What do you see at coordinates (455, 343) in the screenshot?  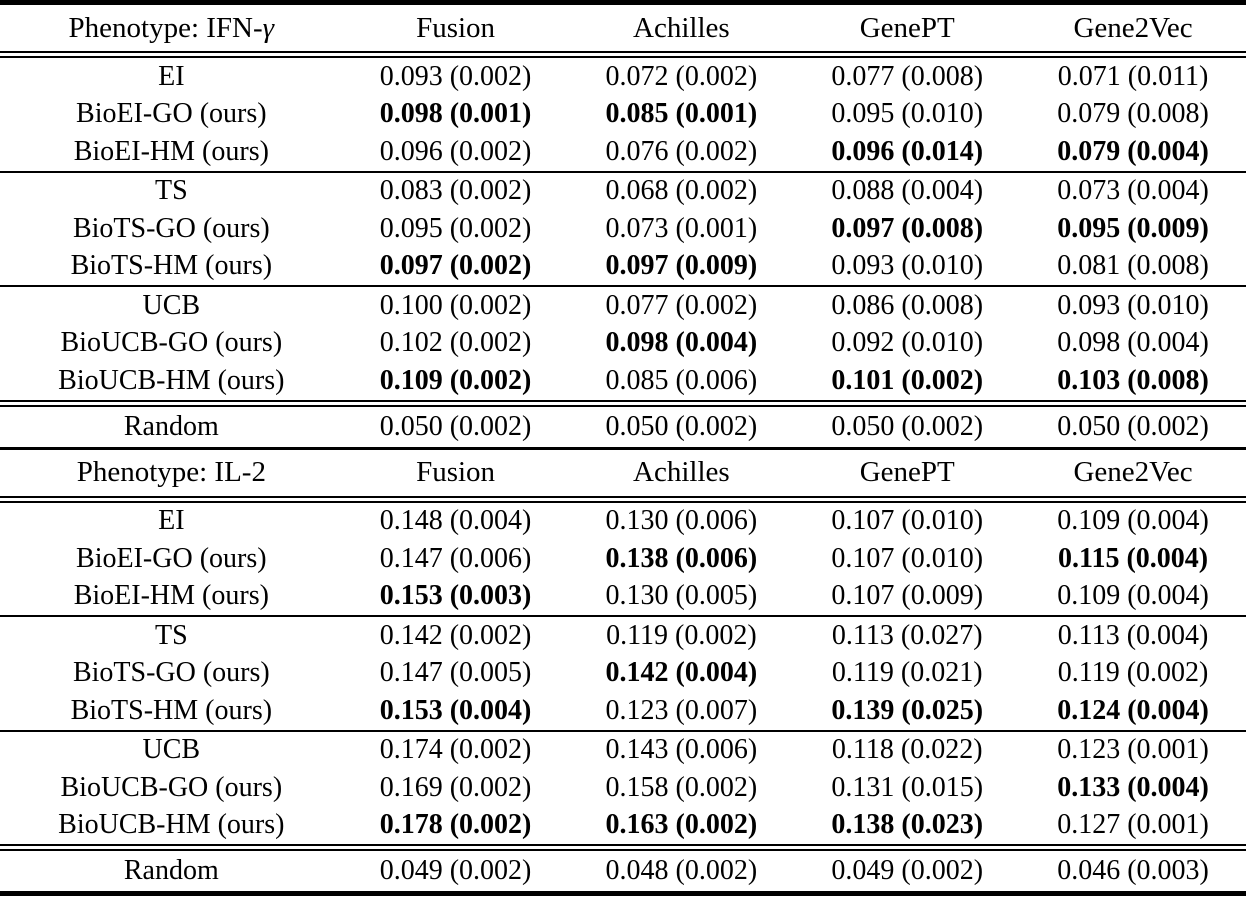 I see `value-cell: 0.102 (0.002)` at bounding box center [455, 343].